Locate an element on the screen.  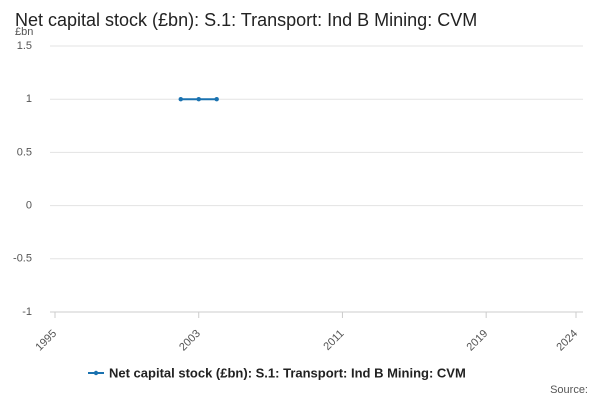
x-tick-label: 2011 is located at coordinates (333, 340).